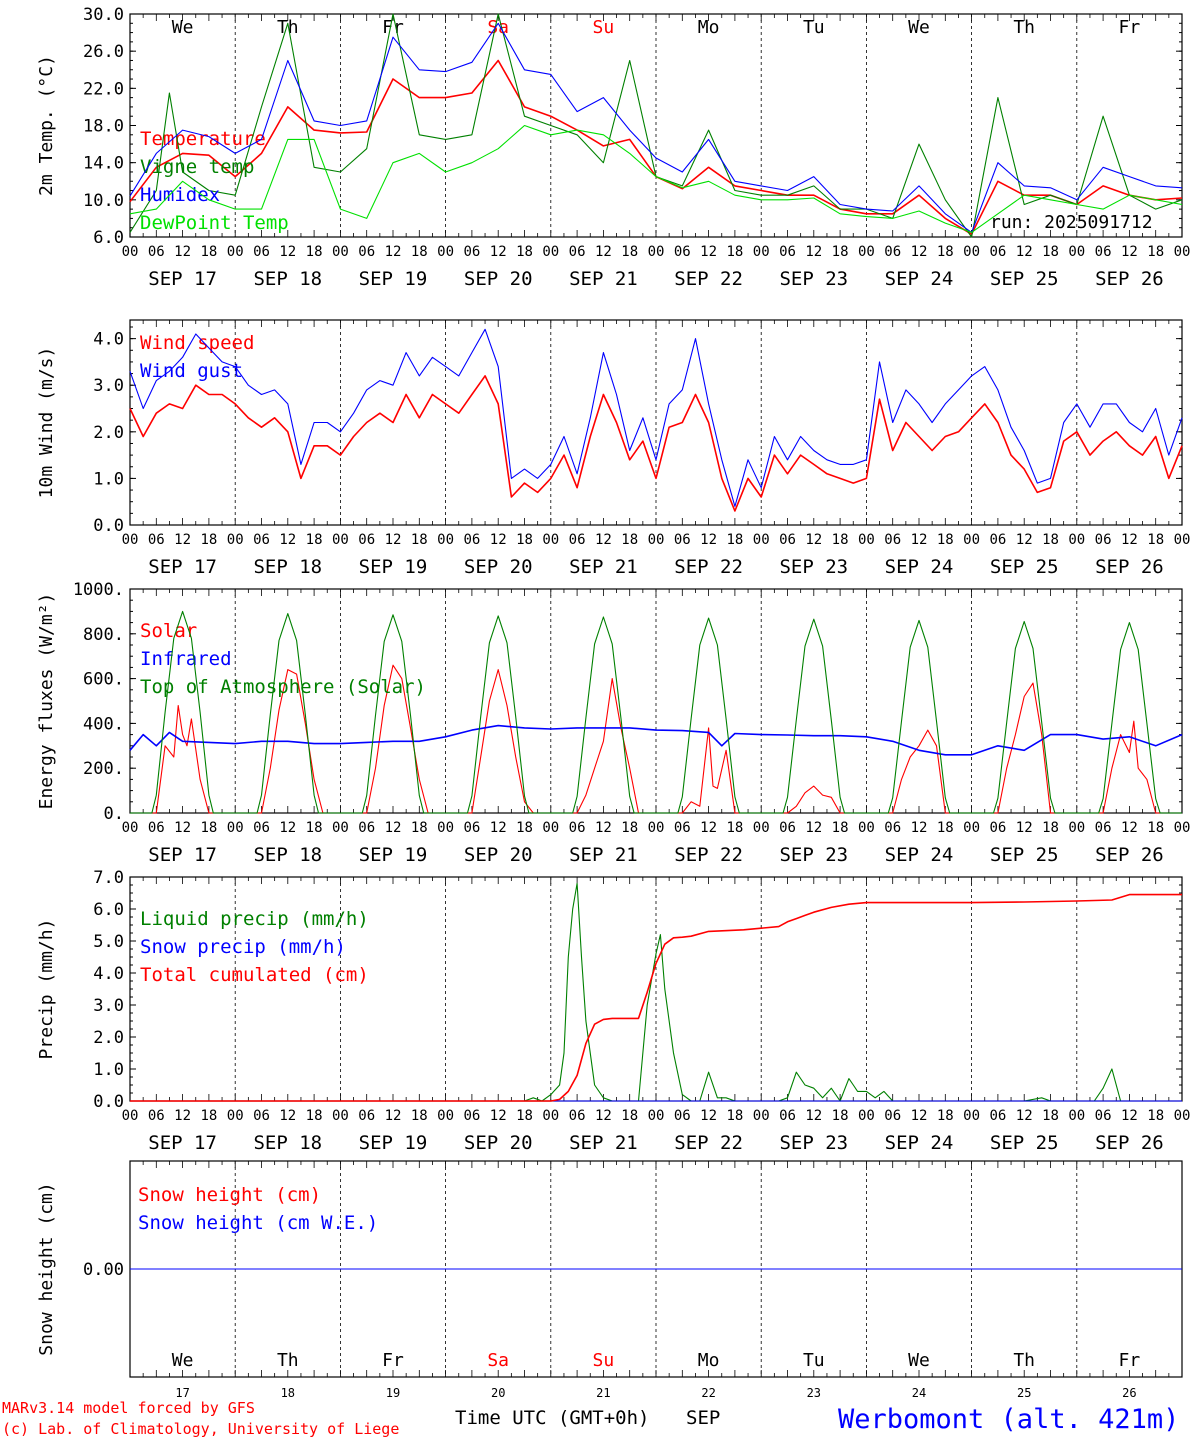  What do you see at coordinates (108, 340) in the screenshot?
I see `y-tick-label: 4.0` at bounding box center [108, 340].